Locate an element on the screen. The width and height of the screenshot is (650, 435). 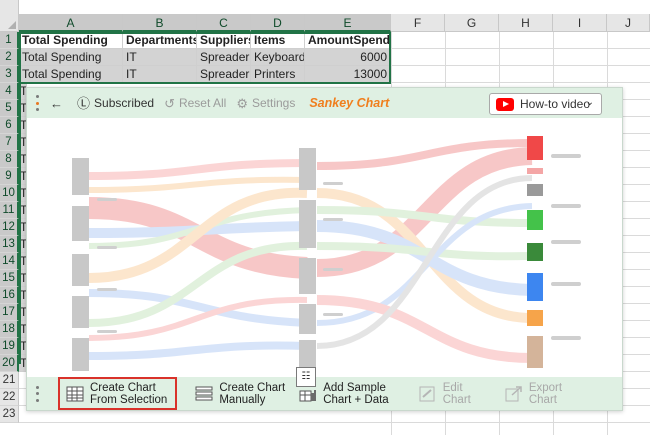
howto-video-dropdown: How-to video ⌄ is located at coordinates (545, 104).